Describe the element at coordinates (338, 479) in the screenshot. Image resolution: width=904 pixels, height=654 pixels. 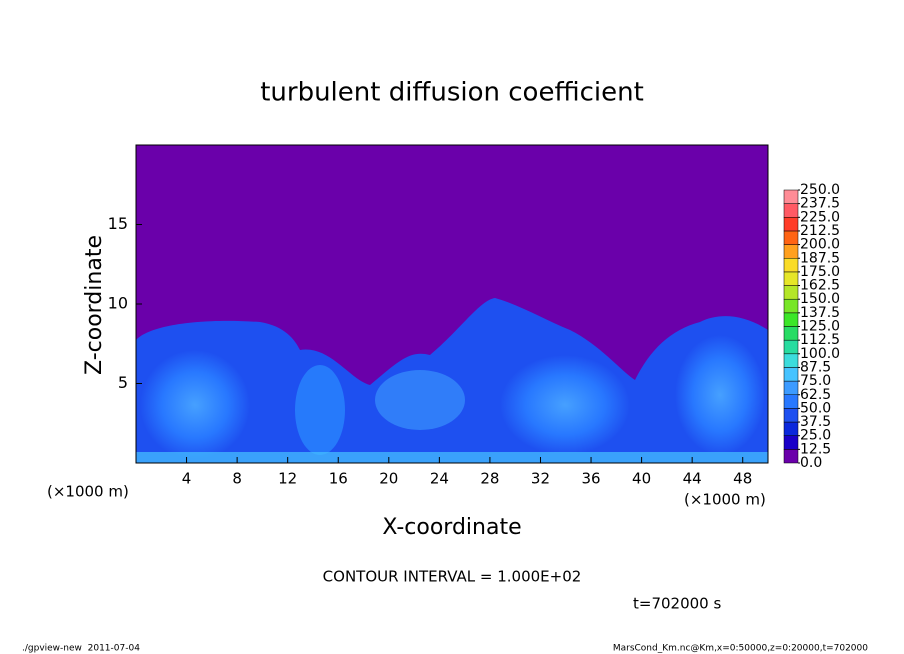
I see `x-tick-label: 16` at that location.